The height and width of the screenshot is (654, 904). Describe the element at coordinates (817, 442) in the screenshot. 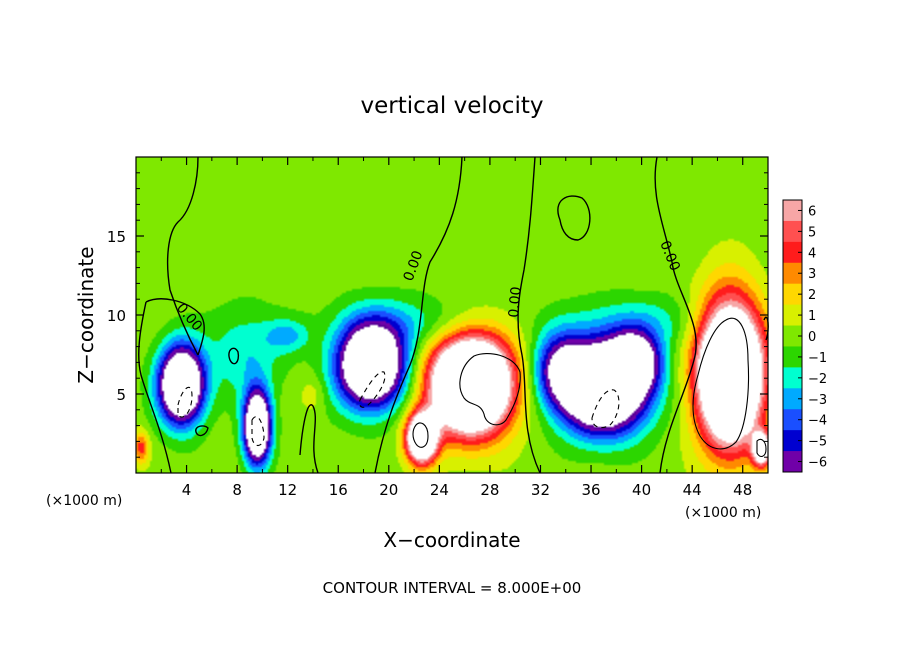

I see `colorbar-label: −5` at that location.